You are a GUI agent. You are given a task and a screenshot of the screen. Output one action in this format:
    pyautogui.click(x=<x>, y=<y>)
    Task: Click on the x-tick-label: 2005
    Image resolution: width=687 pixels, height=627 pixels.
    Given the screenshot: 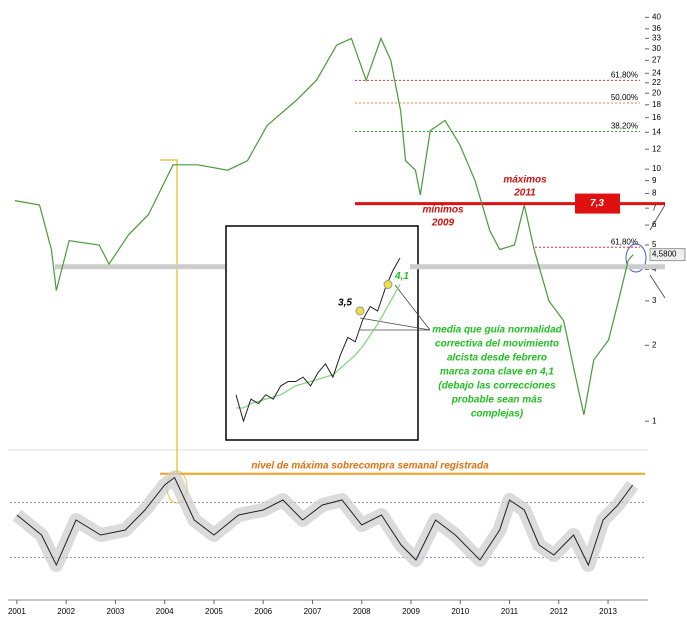 What is the action you would take?
    pyautogui.click(x=214, y=611)
    